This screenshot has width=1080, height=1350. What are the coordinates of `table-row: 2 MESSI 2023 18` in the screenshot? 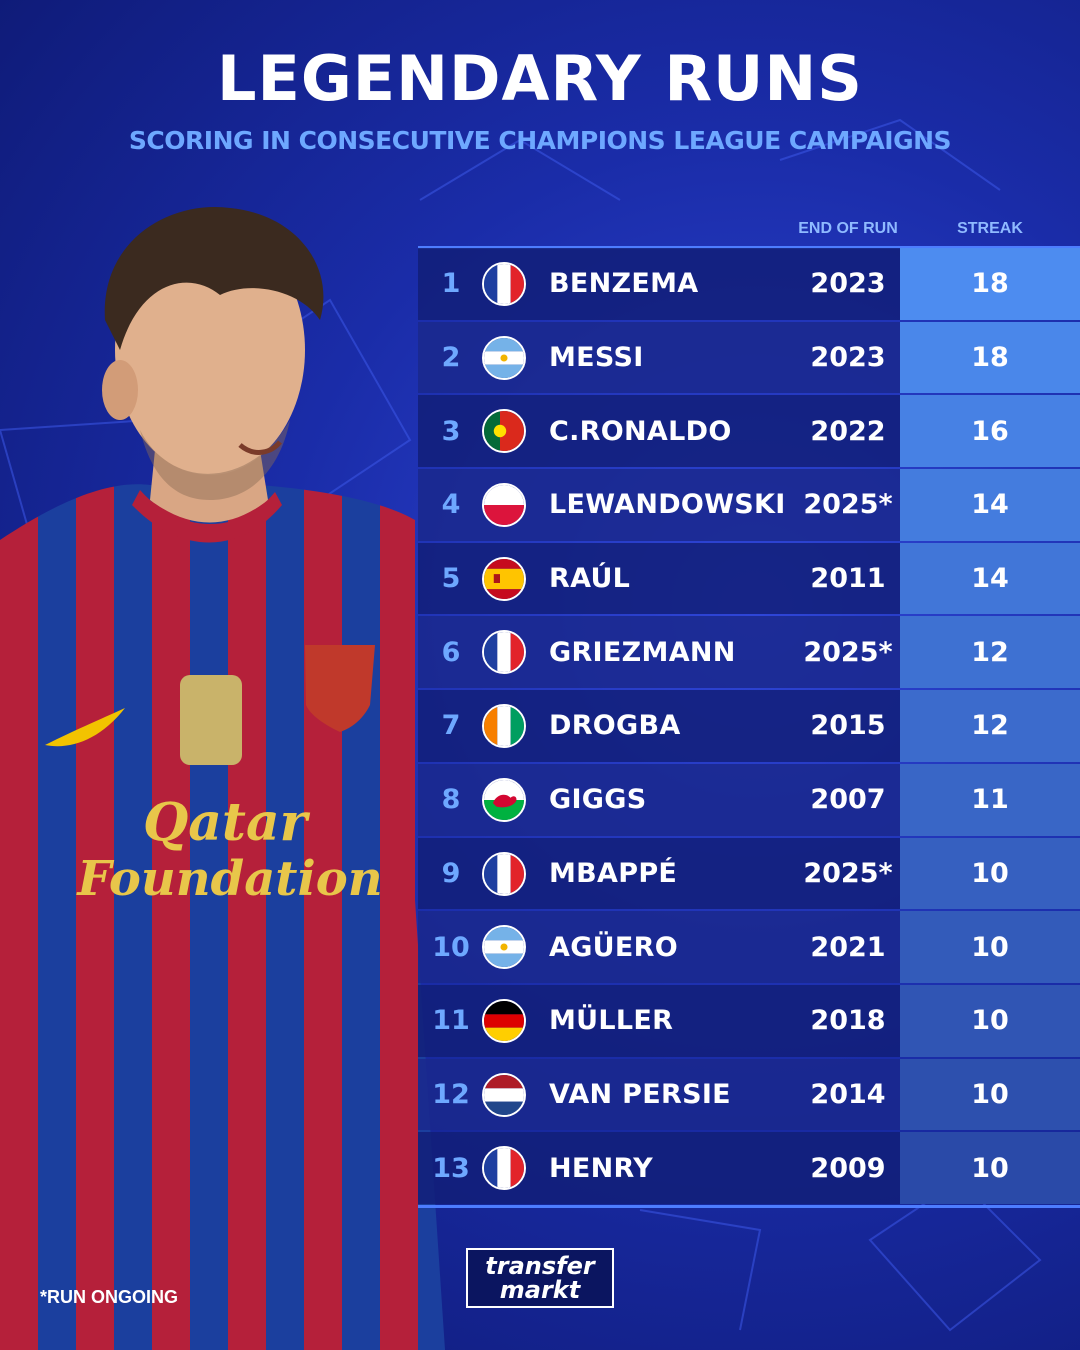 It's located at (749, 357).